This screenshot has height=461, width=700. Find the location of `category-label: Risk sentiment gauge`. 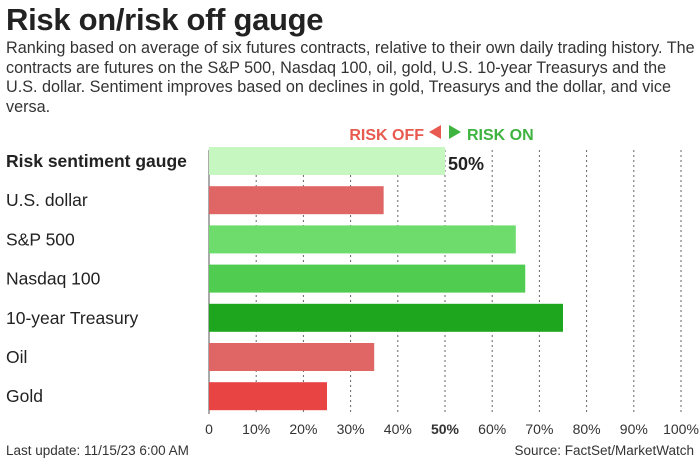

category-label: Risk sentiment gauge is located at coordinates (96, 161).